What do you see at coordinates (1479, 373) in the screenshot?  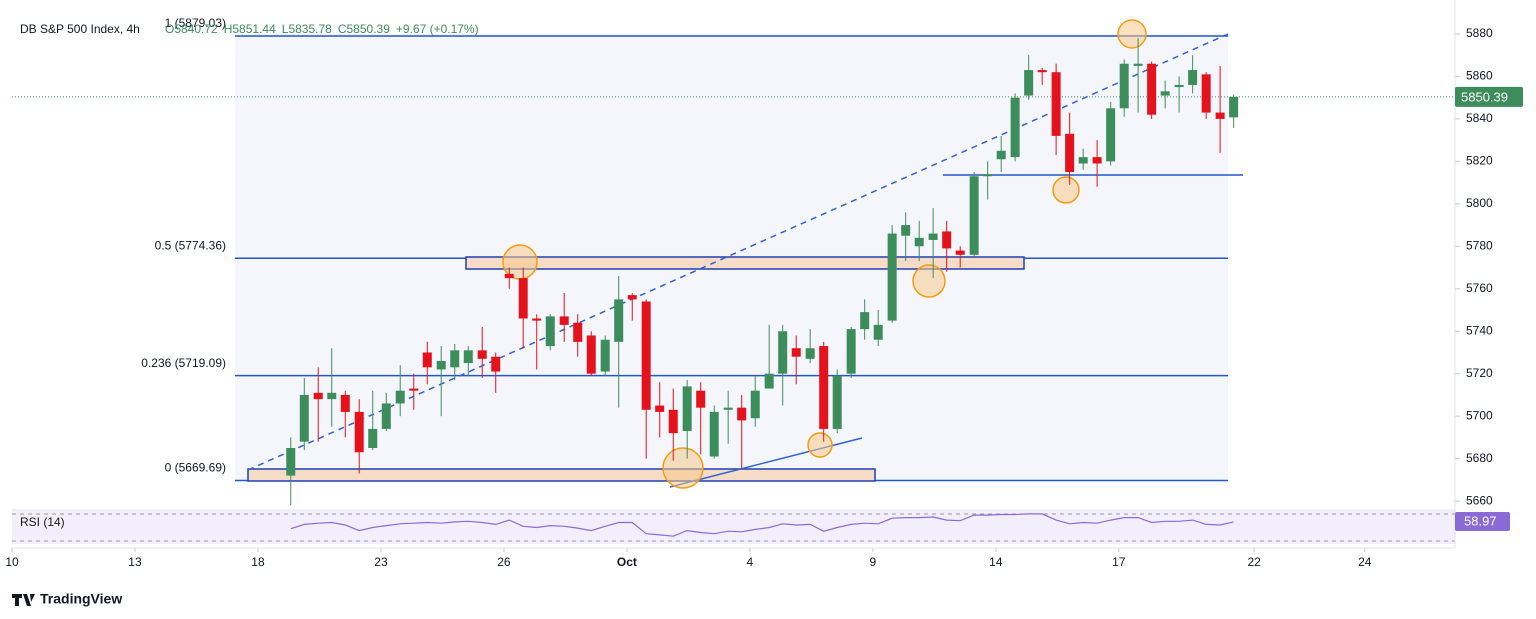 I see `y-tick-label: 5720` at bounding box center [1479, 373].